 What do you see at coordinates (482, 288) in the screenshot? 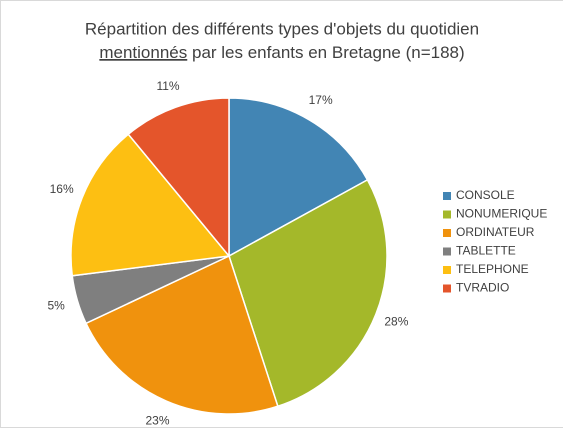
I see `legend-label: TVRADIO` at bounding box center [482, 288].